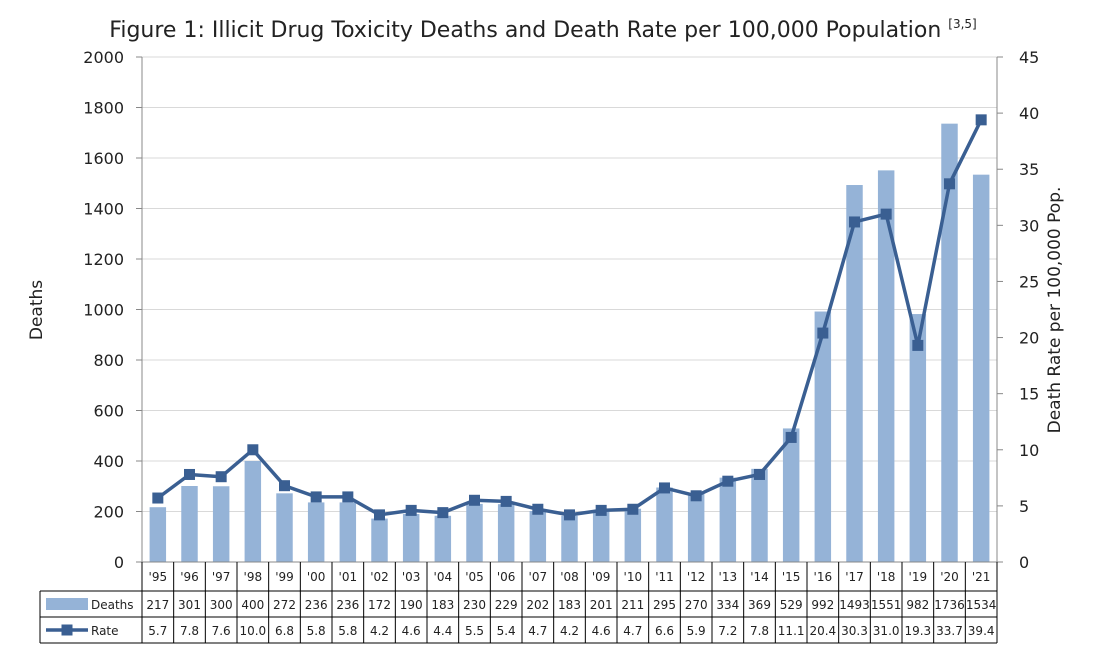  What do you see at coordinates (506, 605) in the screenshot?
I see `table-cell-deaths: 229` at bounding box center [506, 605].